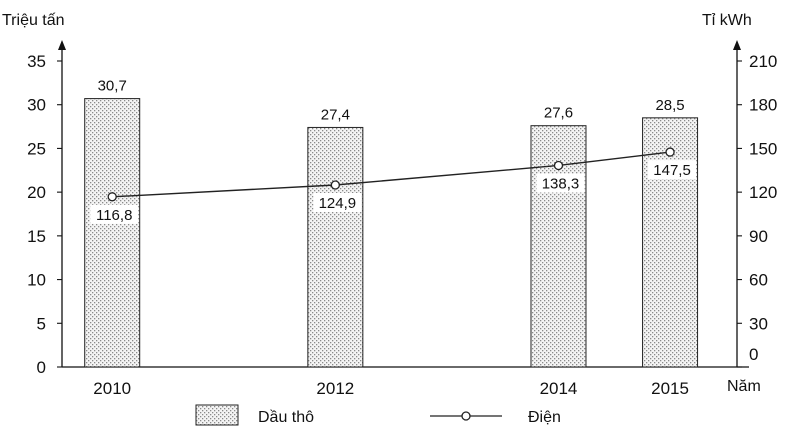  I want to click on right-tick-label: 0, so click(753, 354).